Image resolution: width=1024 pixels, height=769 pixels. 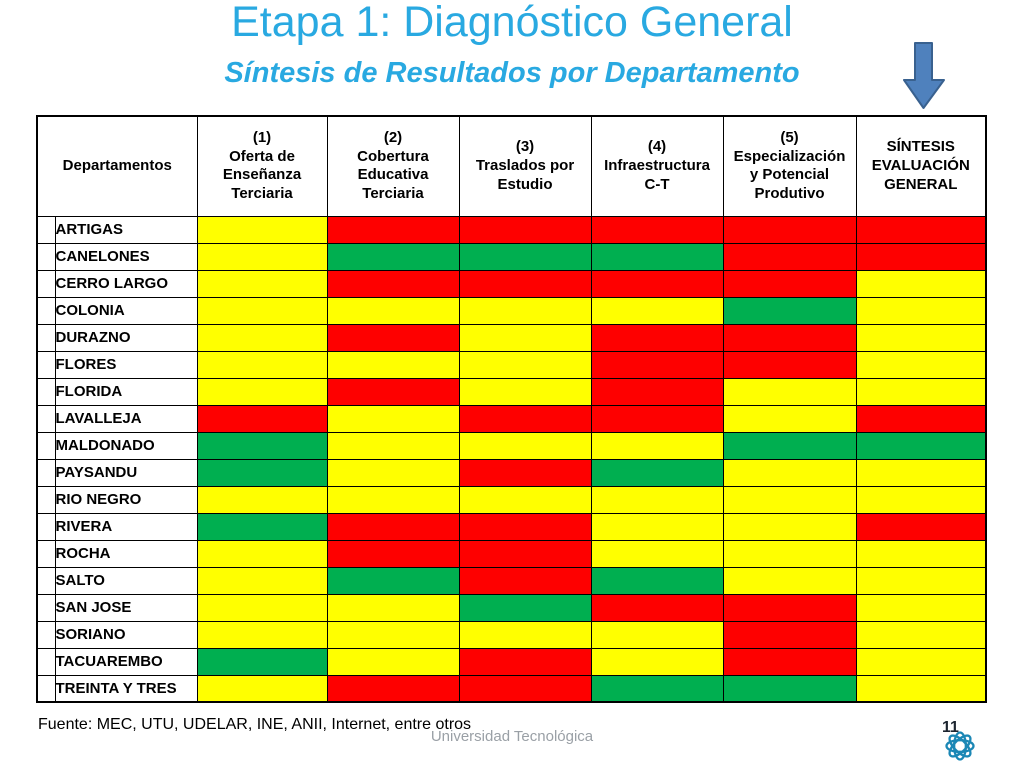 I want to click on department-label: ARTIGAS, so click(x=126, y=229).